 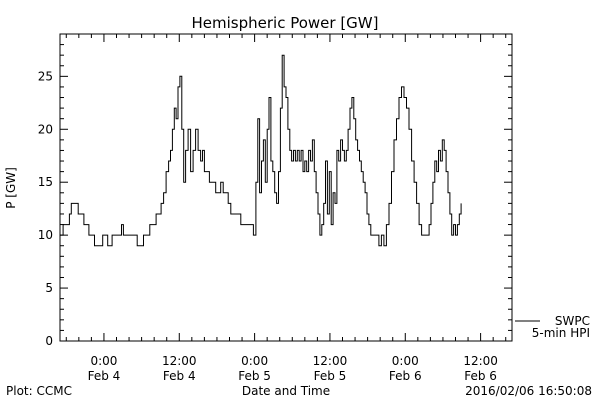 I want to click on y-tick-label: 25, so click(x=45, y=76).